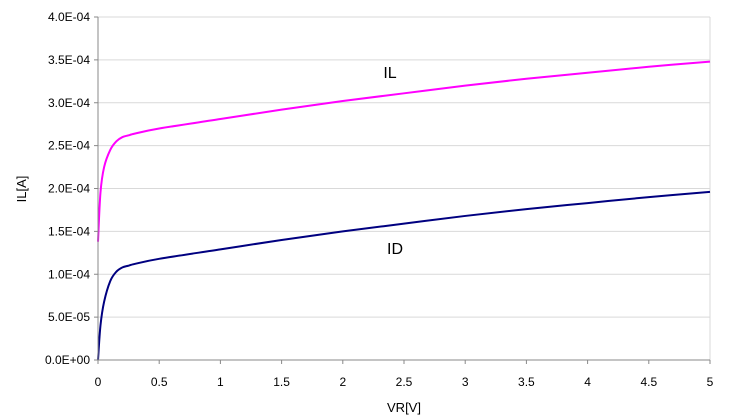 The height and width of the screenshot is (416, 729). What do you see at coordinates (69, 189) in the screenshot?
I see `y-tick-label: 2.0E-04` at bounding box center [69, 189].